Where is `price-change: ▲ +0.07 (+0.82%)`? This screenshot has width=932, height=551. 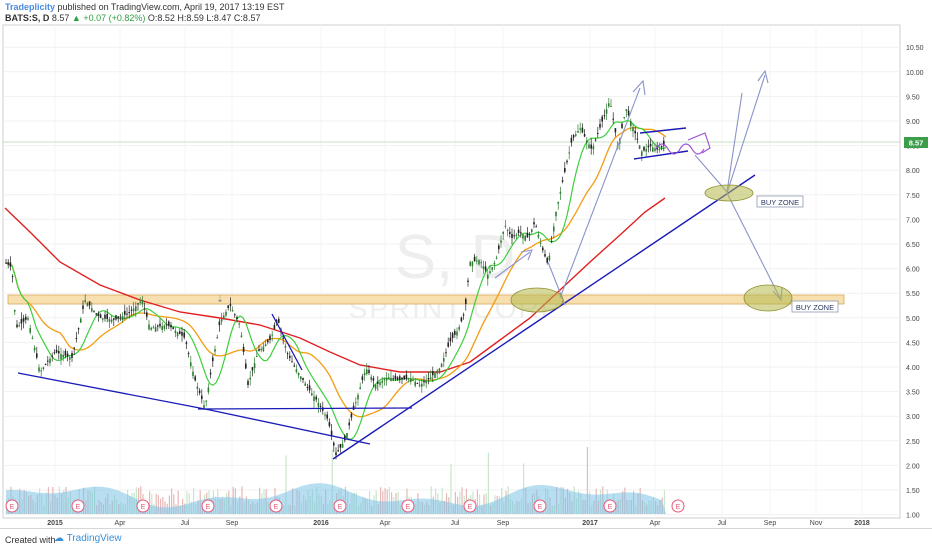 price-change: ▲ +0.07 (+0.82%) is located at coordinates (108, 18).